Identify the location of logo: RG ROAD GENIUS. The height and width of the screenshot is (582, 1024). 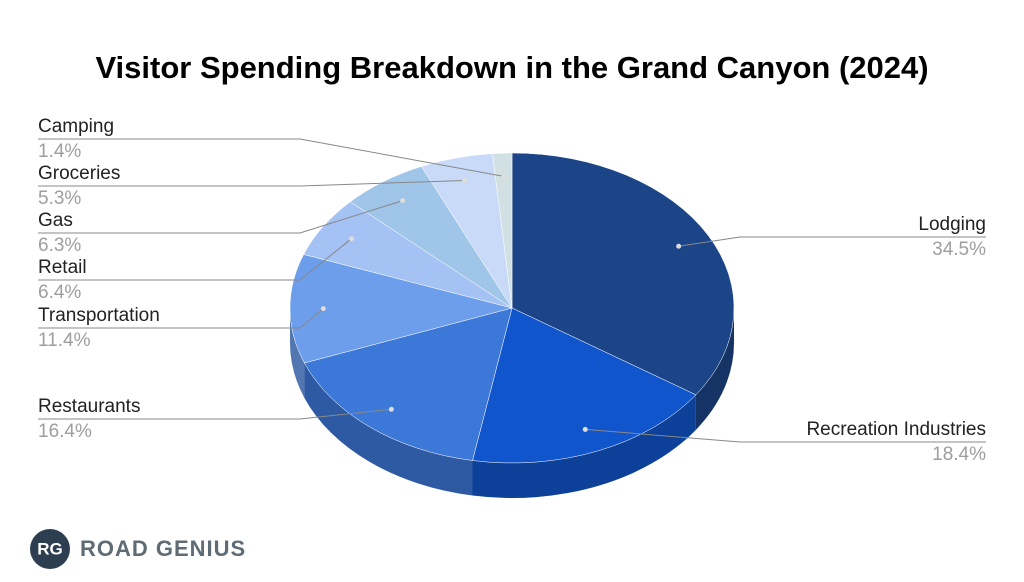
(138, 549).